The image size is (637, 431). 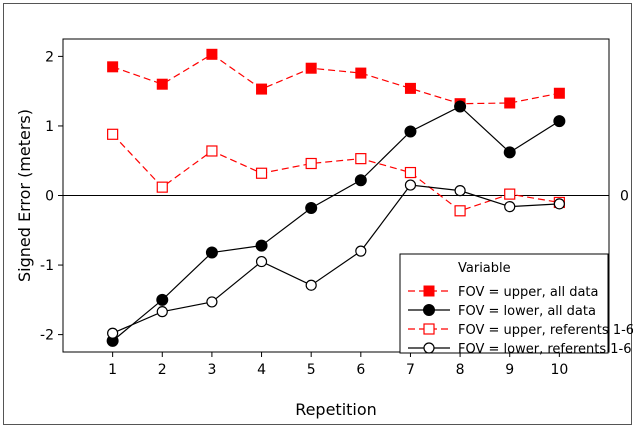 I want to click on legend-box, so click(x=504, y=303).